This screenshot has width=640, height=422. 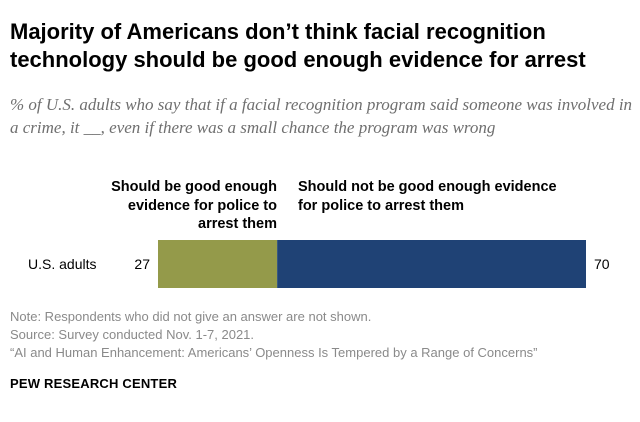 I want to click on bar-segment-not-good-enough, so click(x=431, y=264).